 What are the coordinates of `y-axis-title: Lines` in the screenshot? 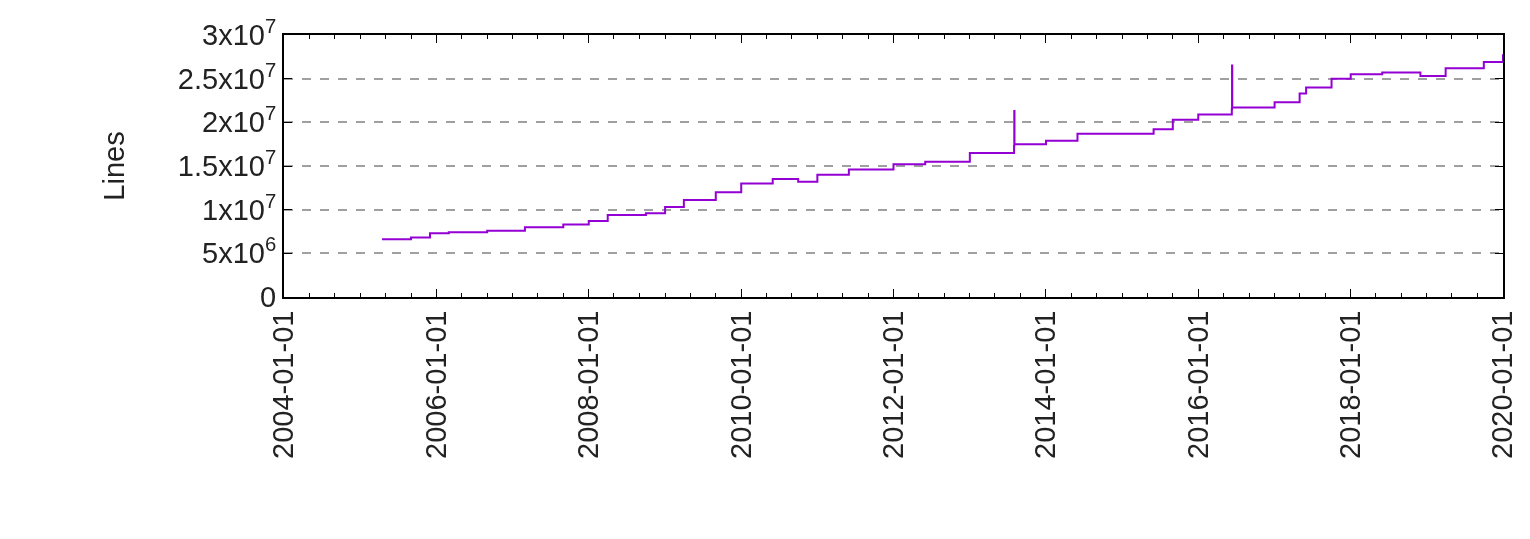 It's located at (113, 166).